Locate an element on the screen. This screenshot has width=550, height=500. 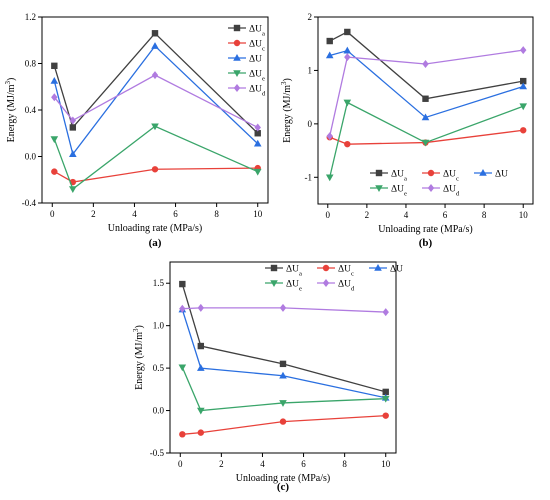
y-axis-label: Energy (MJ/m3) is located at coordinates (286, 110).